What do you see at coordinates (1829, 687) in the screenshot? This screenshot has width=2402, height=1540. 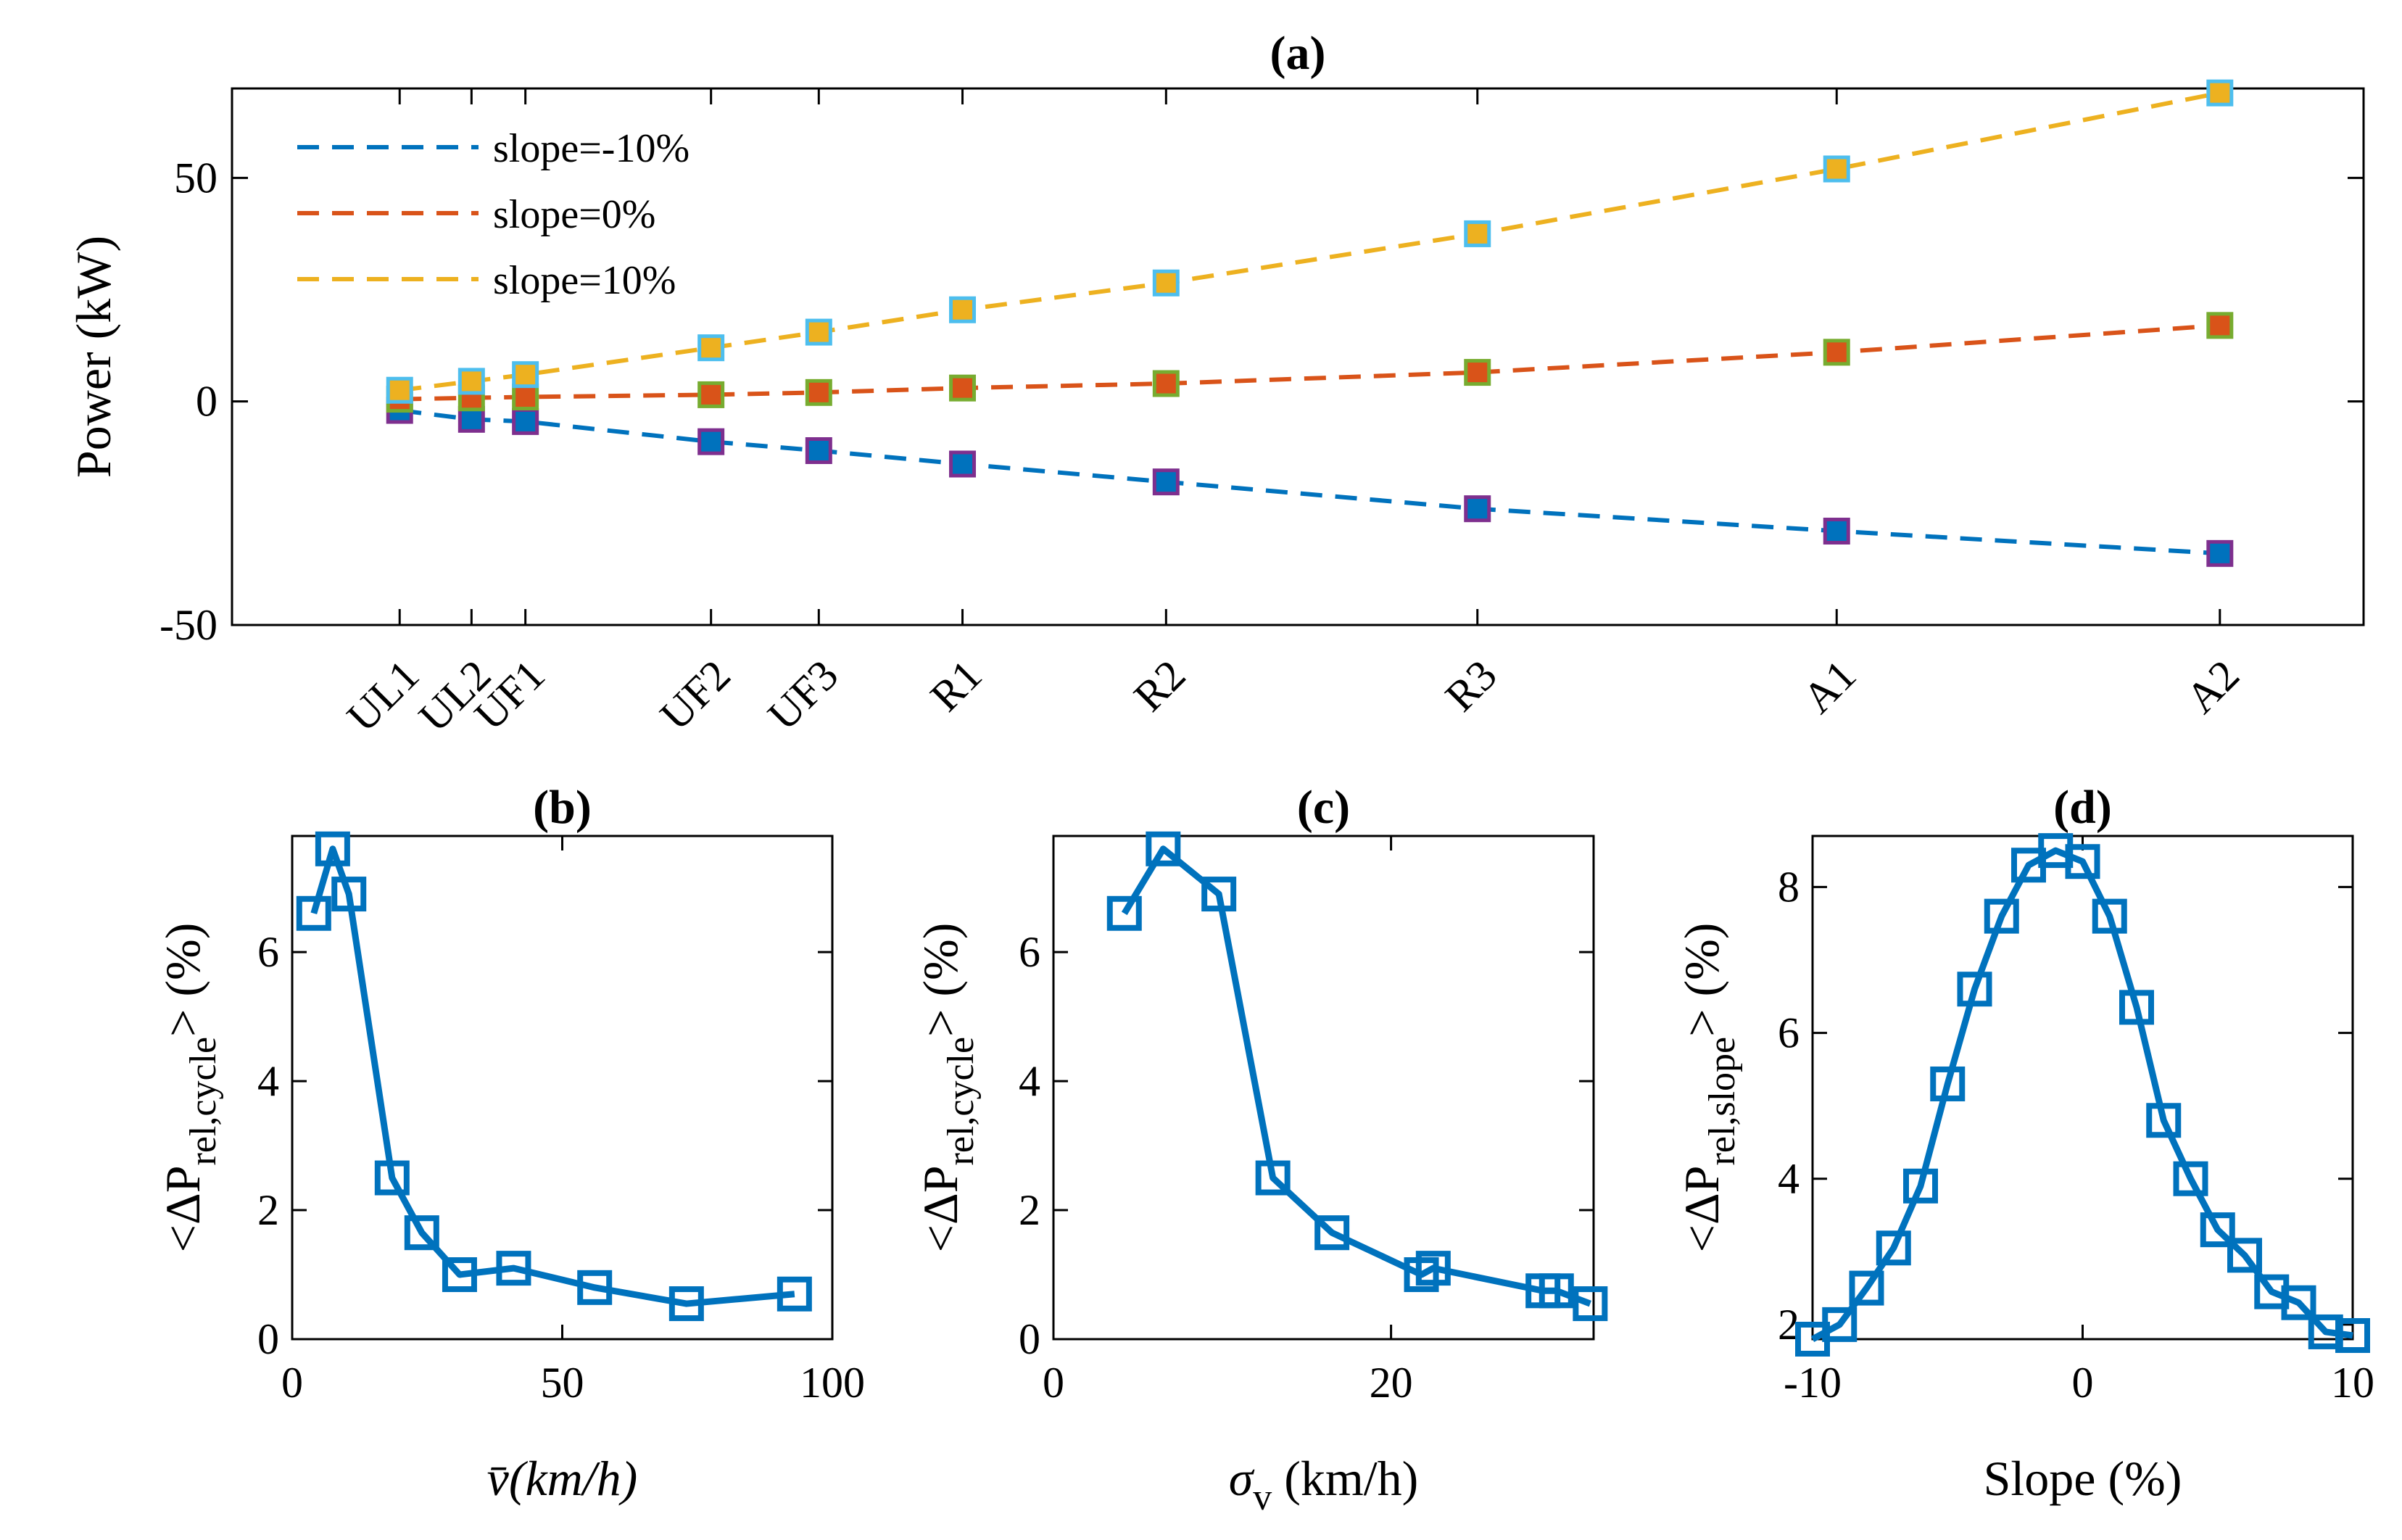 I see `xtick-label-a: A1` at bounding box center [1829, 687].